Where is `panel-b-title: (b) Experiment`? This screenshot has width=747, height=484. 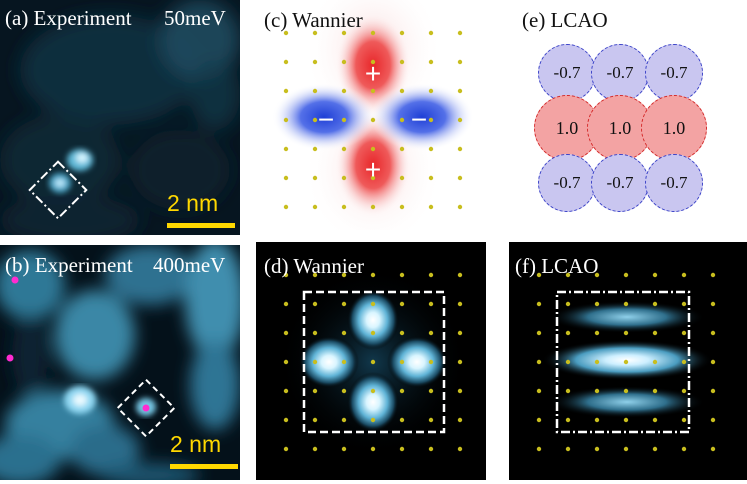 panel-b-title: (b) Experiment is located at coordinates (69, 265).